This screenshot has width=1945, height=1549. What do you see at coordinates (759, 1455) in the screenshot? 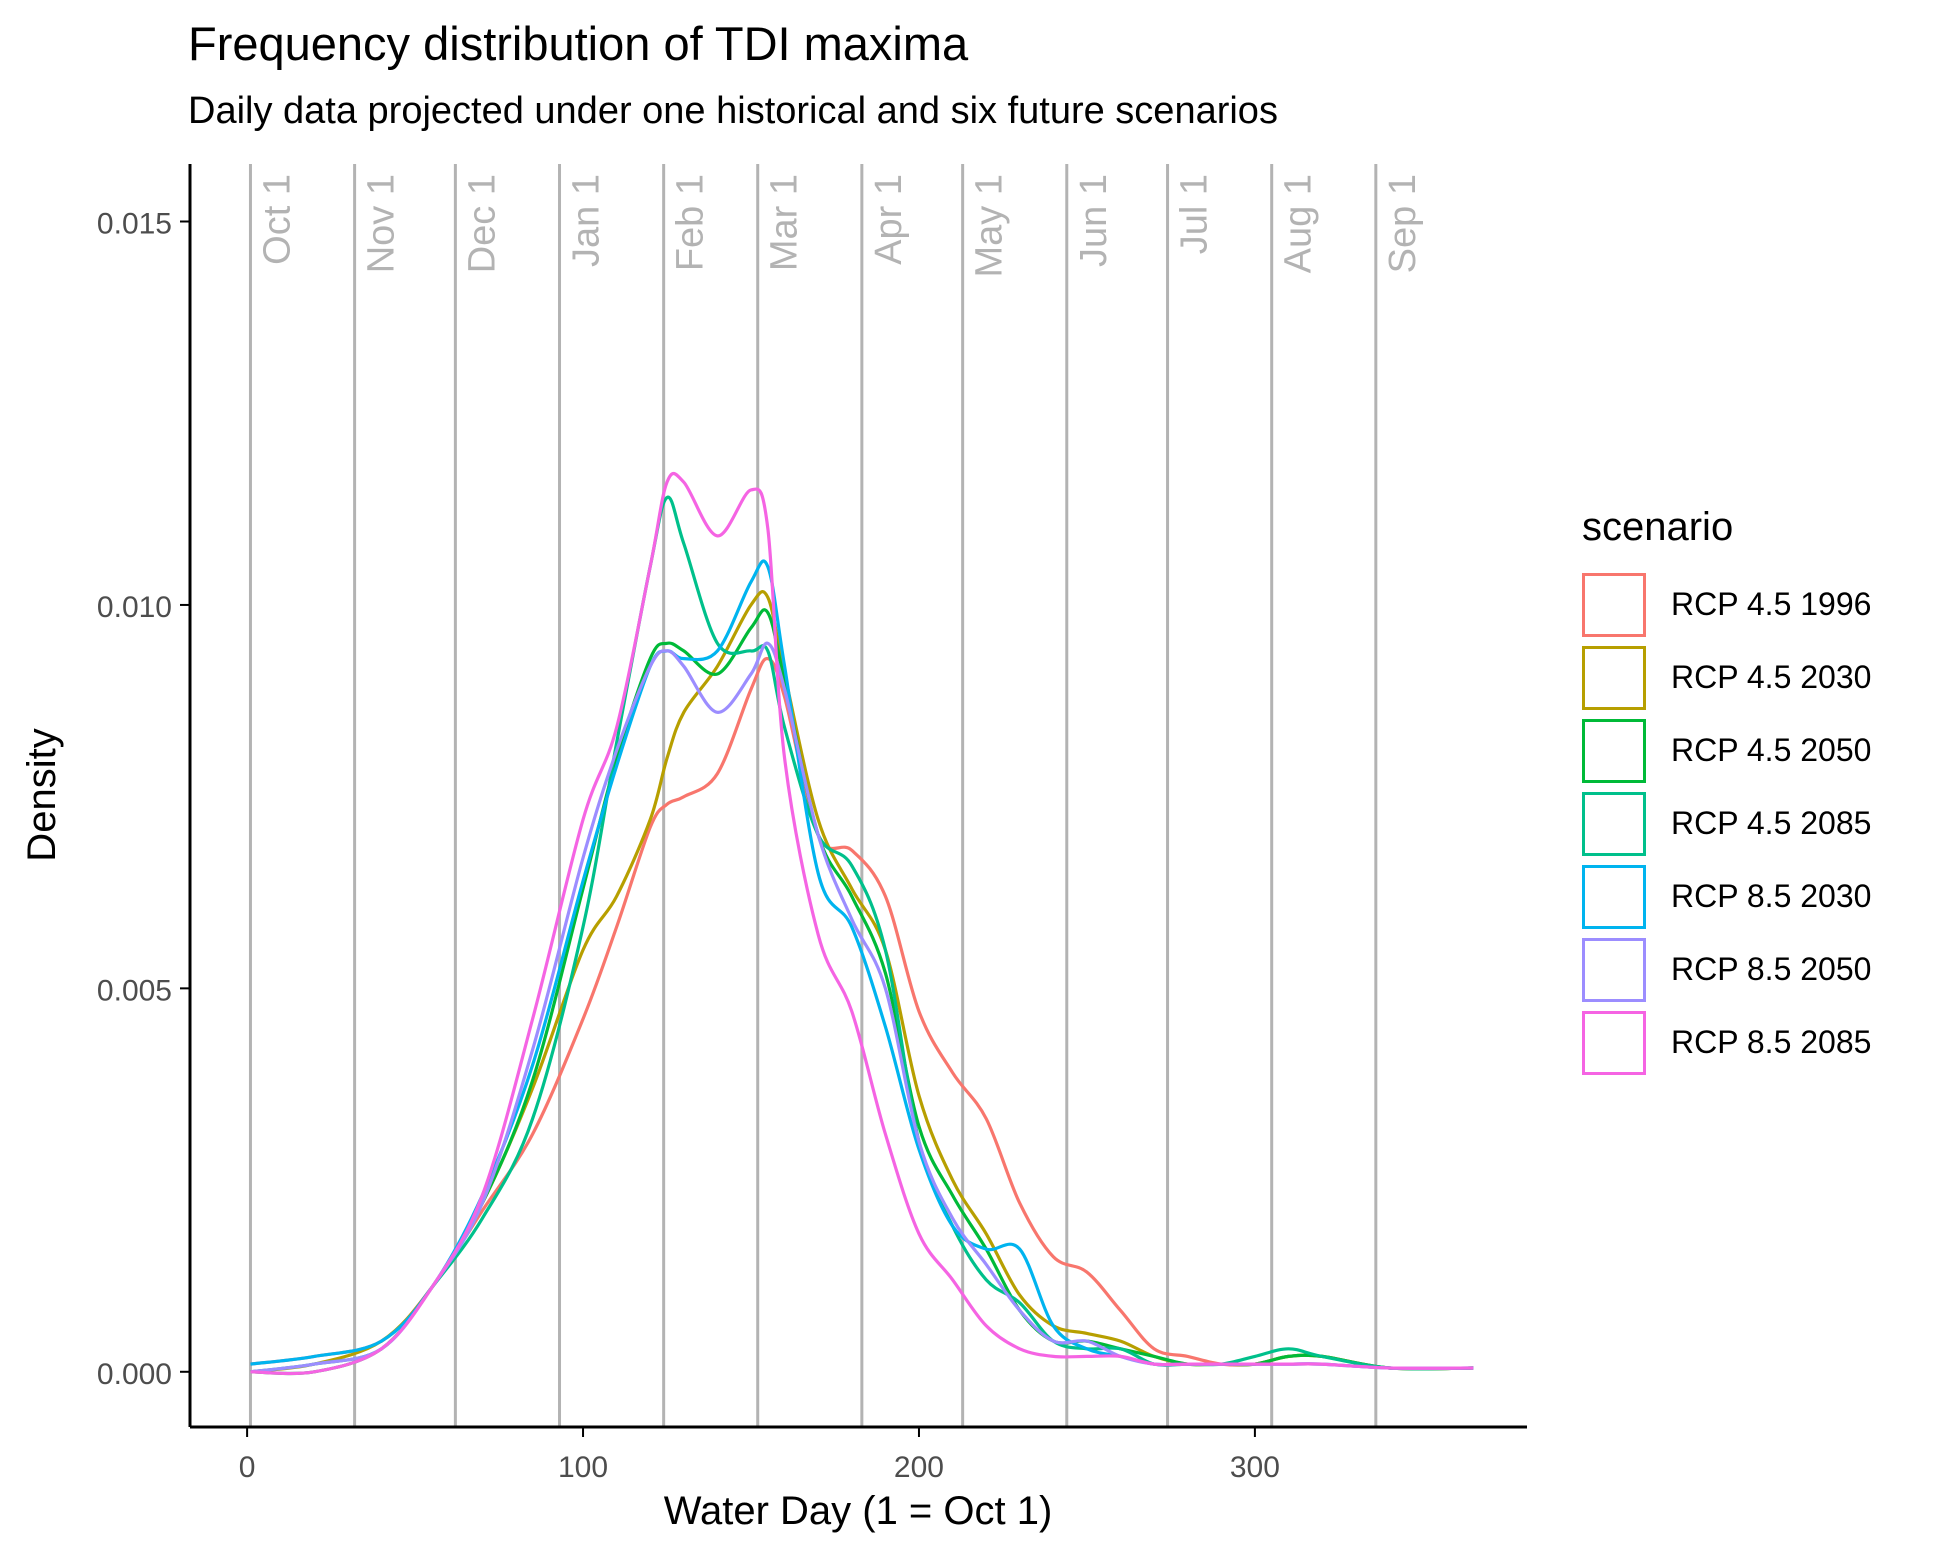
I see `x-ticks: 0 100 200 300` at bounding box center [759, 1455].